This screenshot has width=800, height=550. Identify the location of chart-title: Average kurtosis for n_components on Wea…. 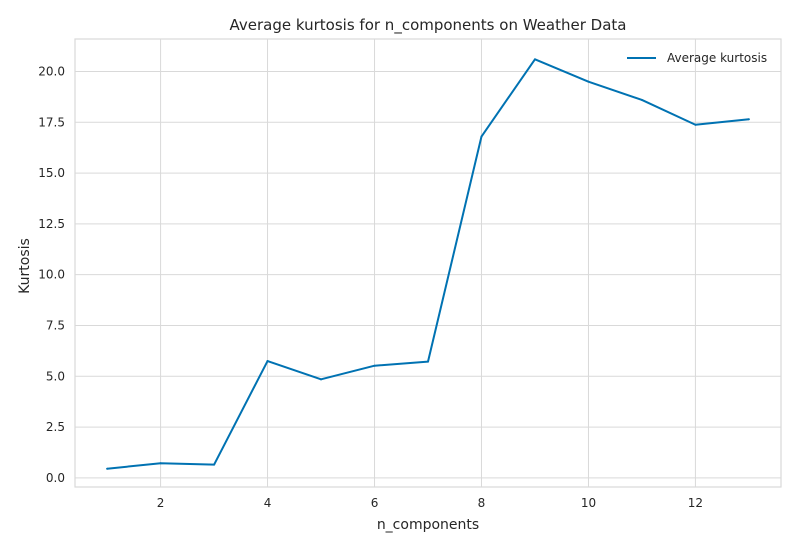
(428, 25).